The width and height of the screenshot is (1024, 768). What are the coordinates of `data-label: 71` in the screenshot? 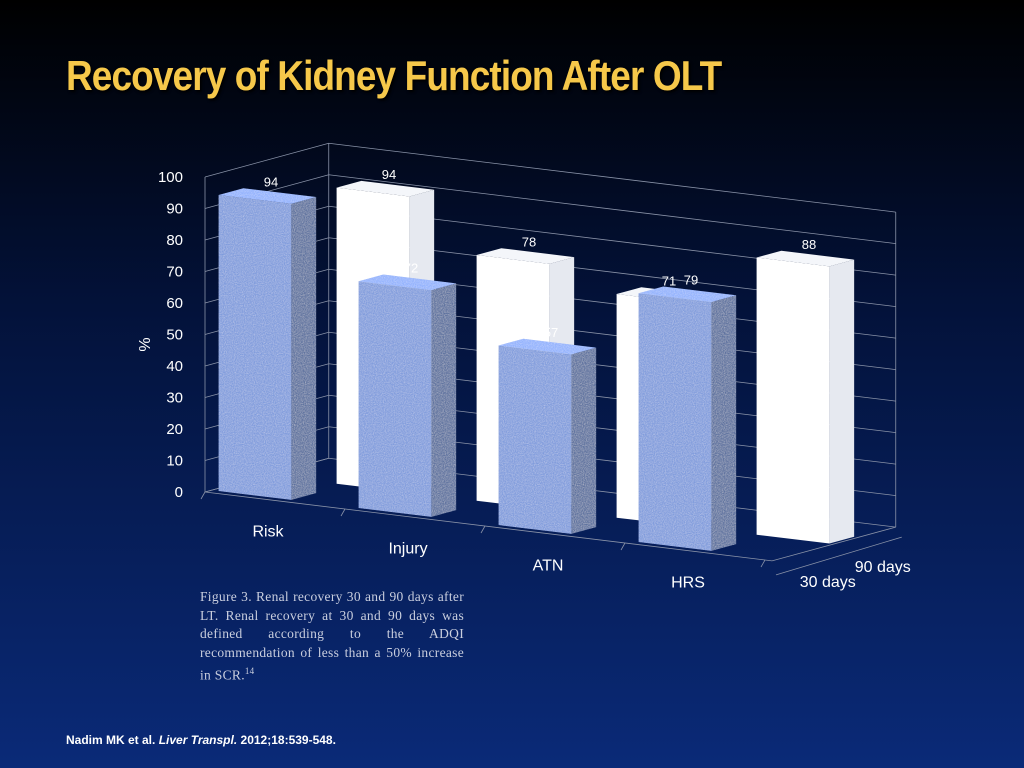 It's located at (669, 281).